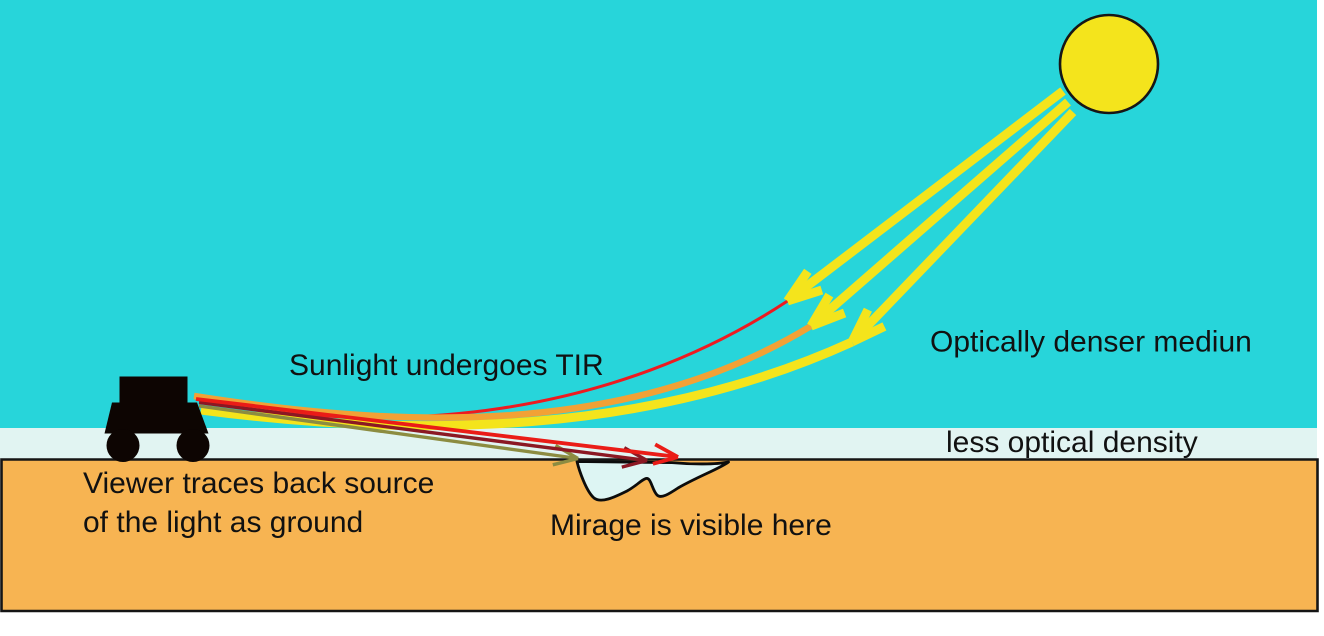  I want to click on svg-text: Mirage is visible here, so click(691, 525).